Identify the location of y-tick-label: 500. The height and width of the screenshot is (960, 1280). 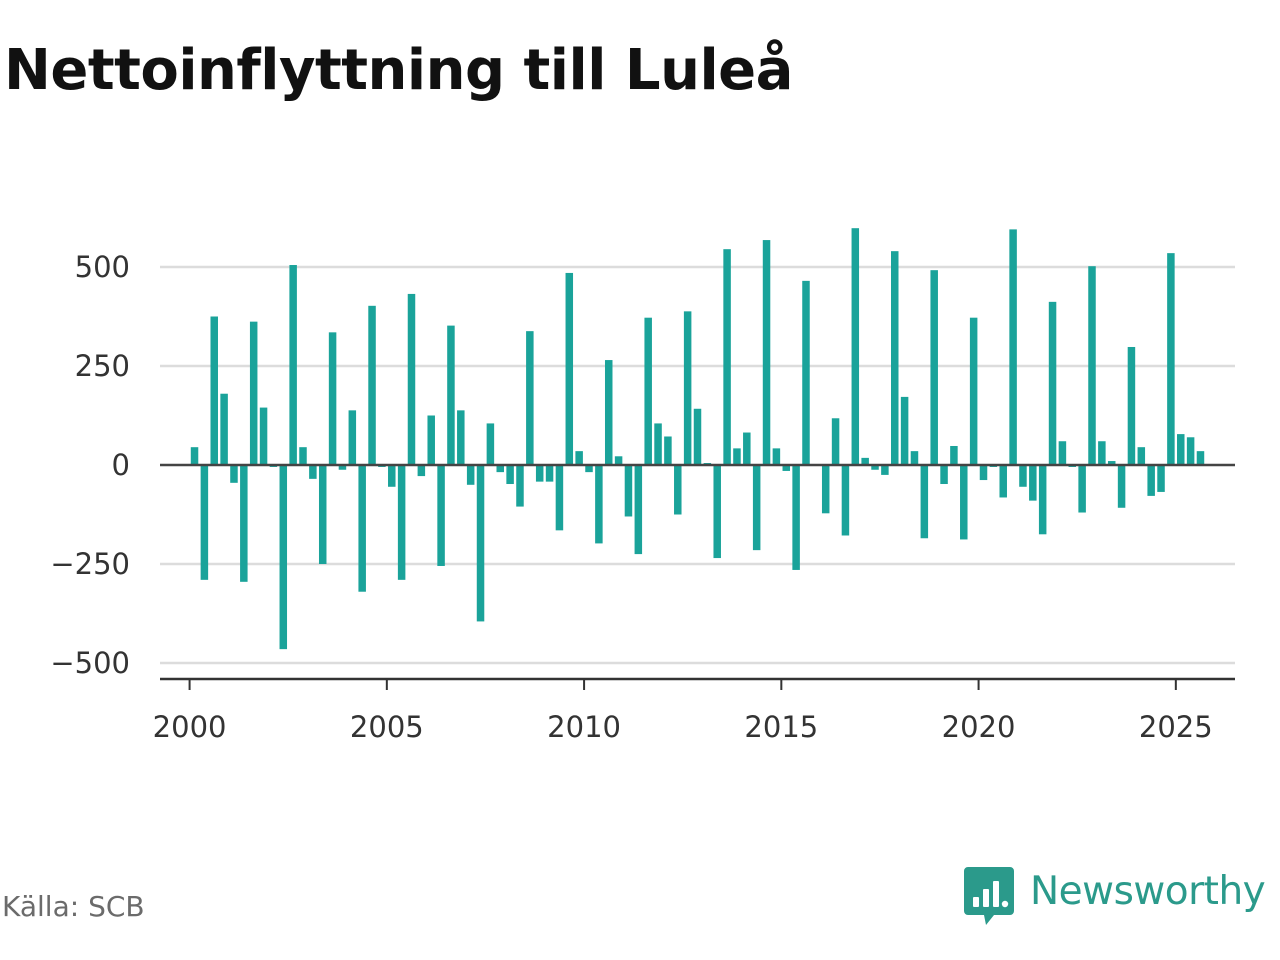
(102, 267).